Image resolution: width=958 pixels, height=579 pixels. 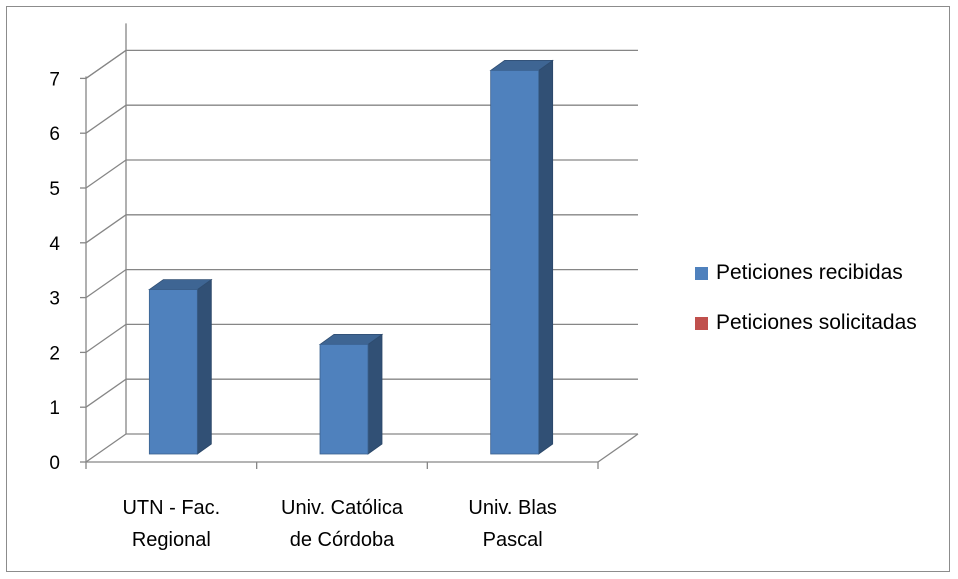 What do you see at coordinates (54, 408) in the screenshot?
I see `y-tick-label: 1` at bounding box center [54, 408].